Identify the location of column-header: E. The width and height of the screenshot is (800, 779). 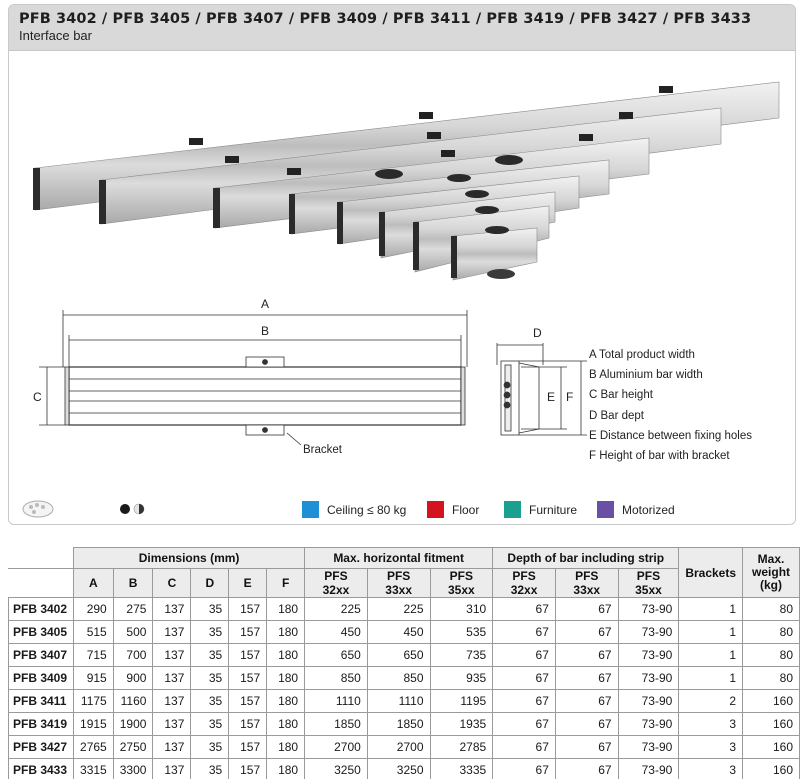
(248, 583).